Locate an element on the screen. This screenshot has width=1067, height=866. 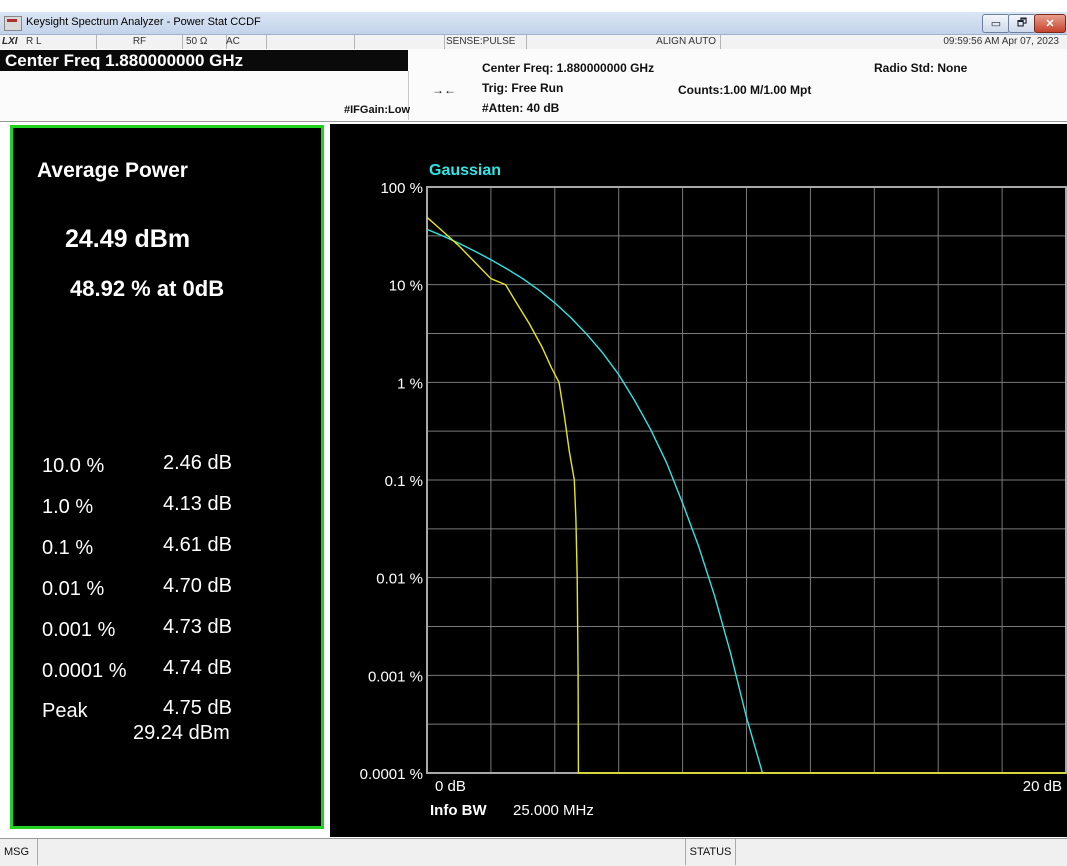
ccdf-row-value: 4.13 dB is located at coordinates (197, 504).